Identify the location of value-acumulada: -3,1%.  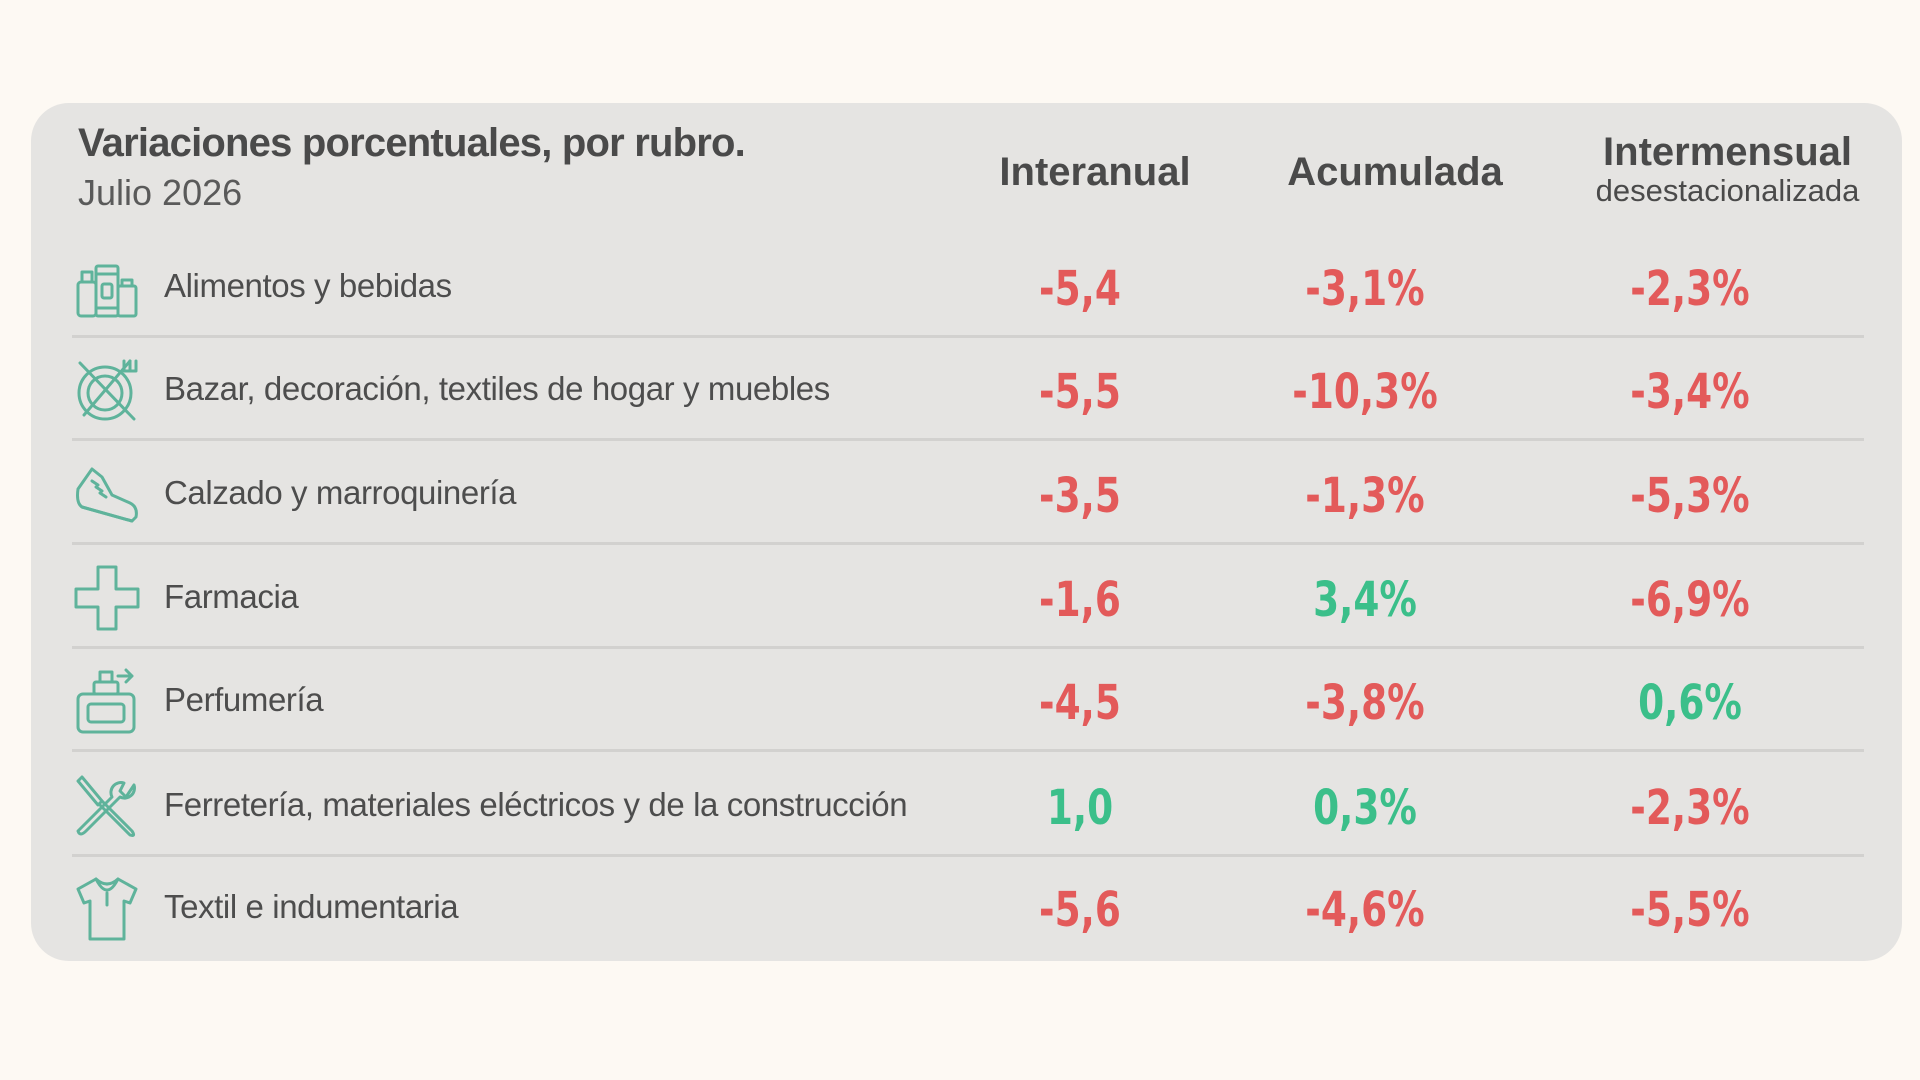
(1365, 289).